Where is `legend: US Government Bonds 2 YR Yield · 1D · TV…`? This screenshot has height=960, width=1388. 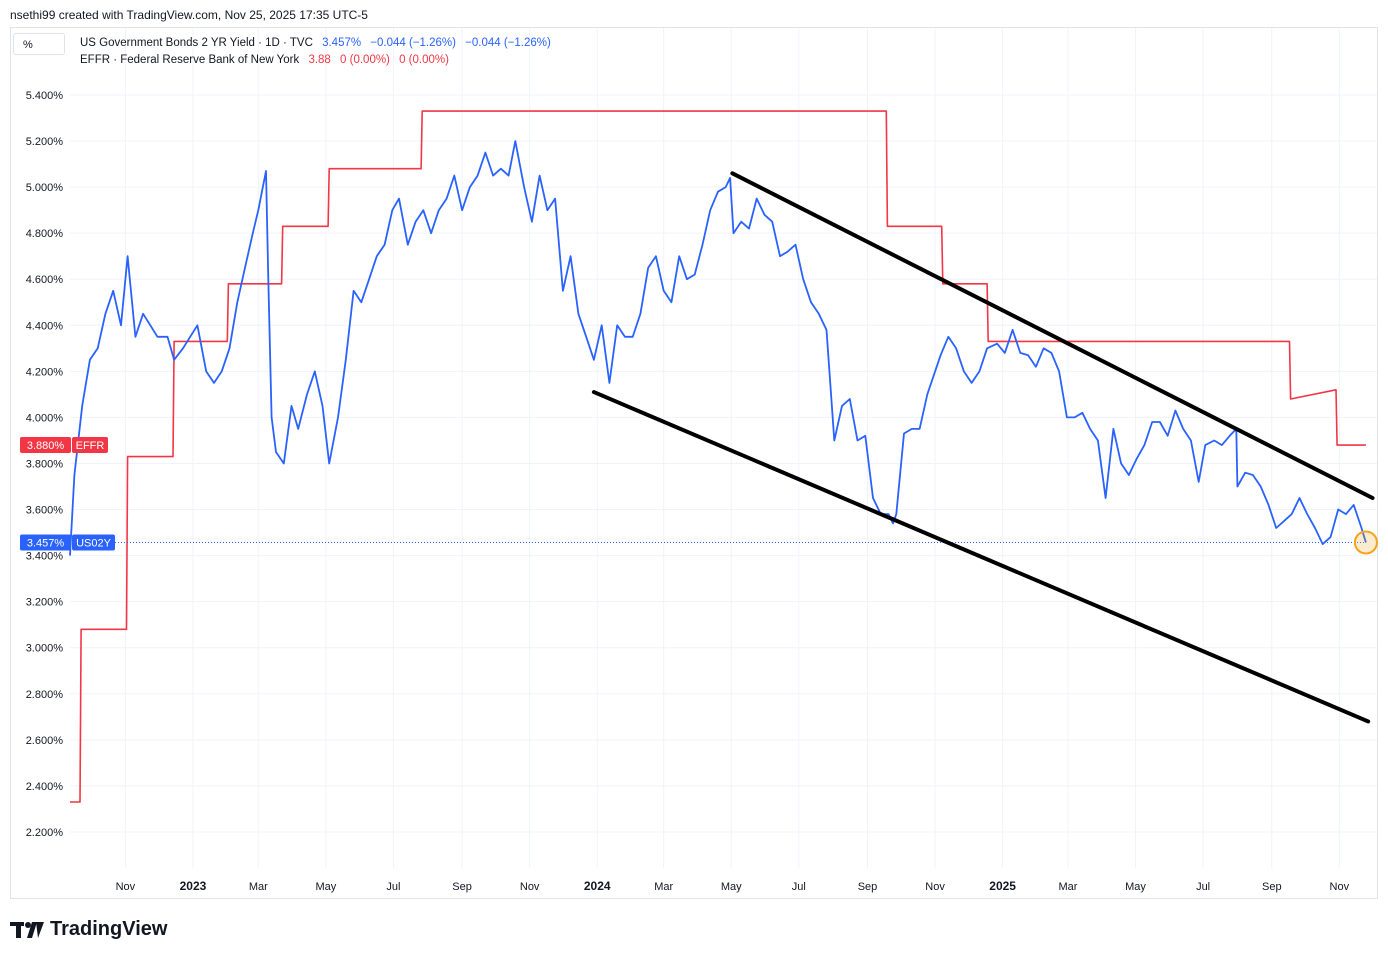 legend: US Government Bonds 2 YR Yield · 1D · TV… is located at coordinates (315, 52).